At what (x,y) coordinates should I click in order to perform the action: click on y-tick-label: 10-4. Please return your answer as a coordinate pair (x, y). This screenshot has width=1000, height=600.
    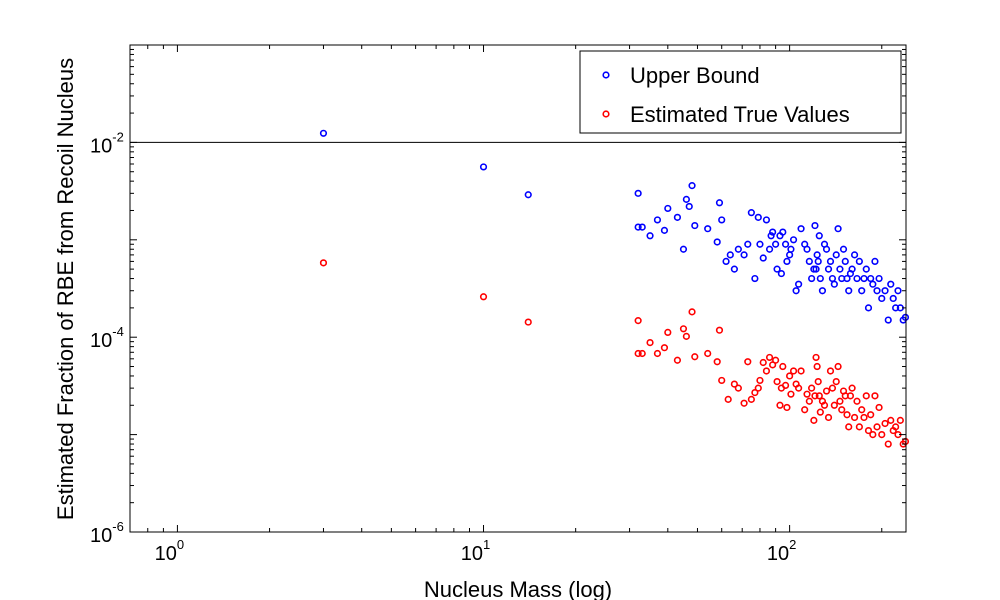
    Looking at the image, I should click on (107, 338).